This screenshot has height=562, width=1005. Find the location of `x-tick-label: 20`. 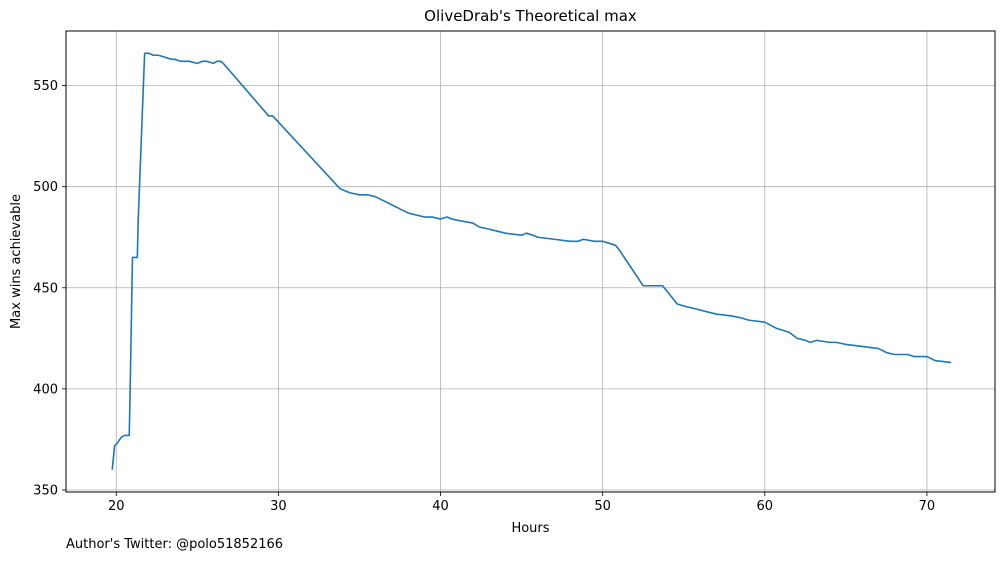

x-tick-label: 20 is located at coordinates (116, 506).